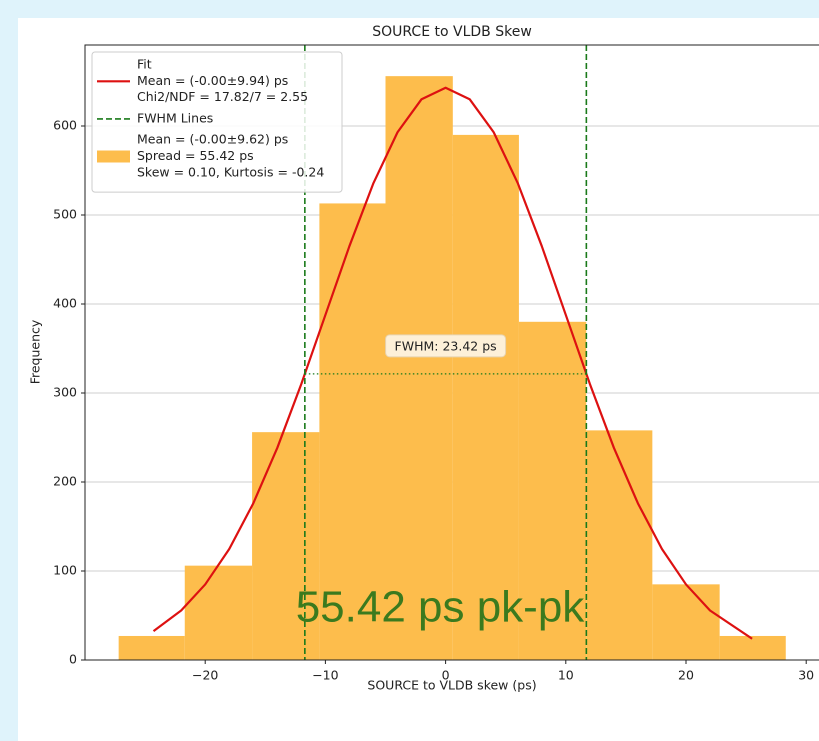 The height and width of the screenshot is (741, 819). I want to click on x-tick-label: 0, so click(446, 675).